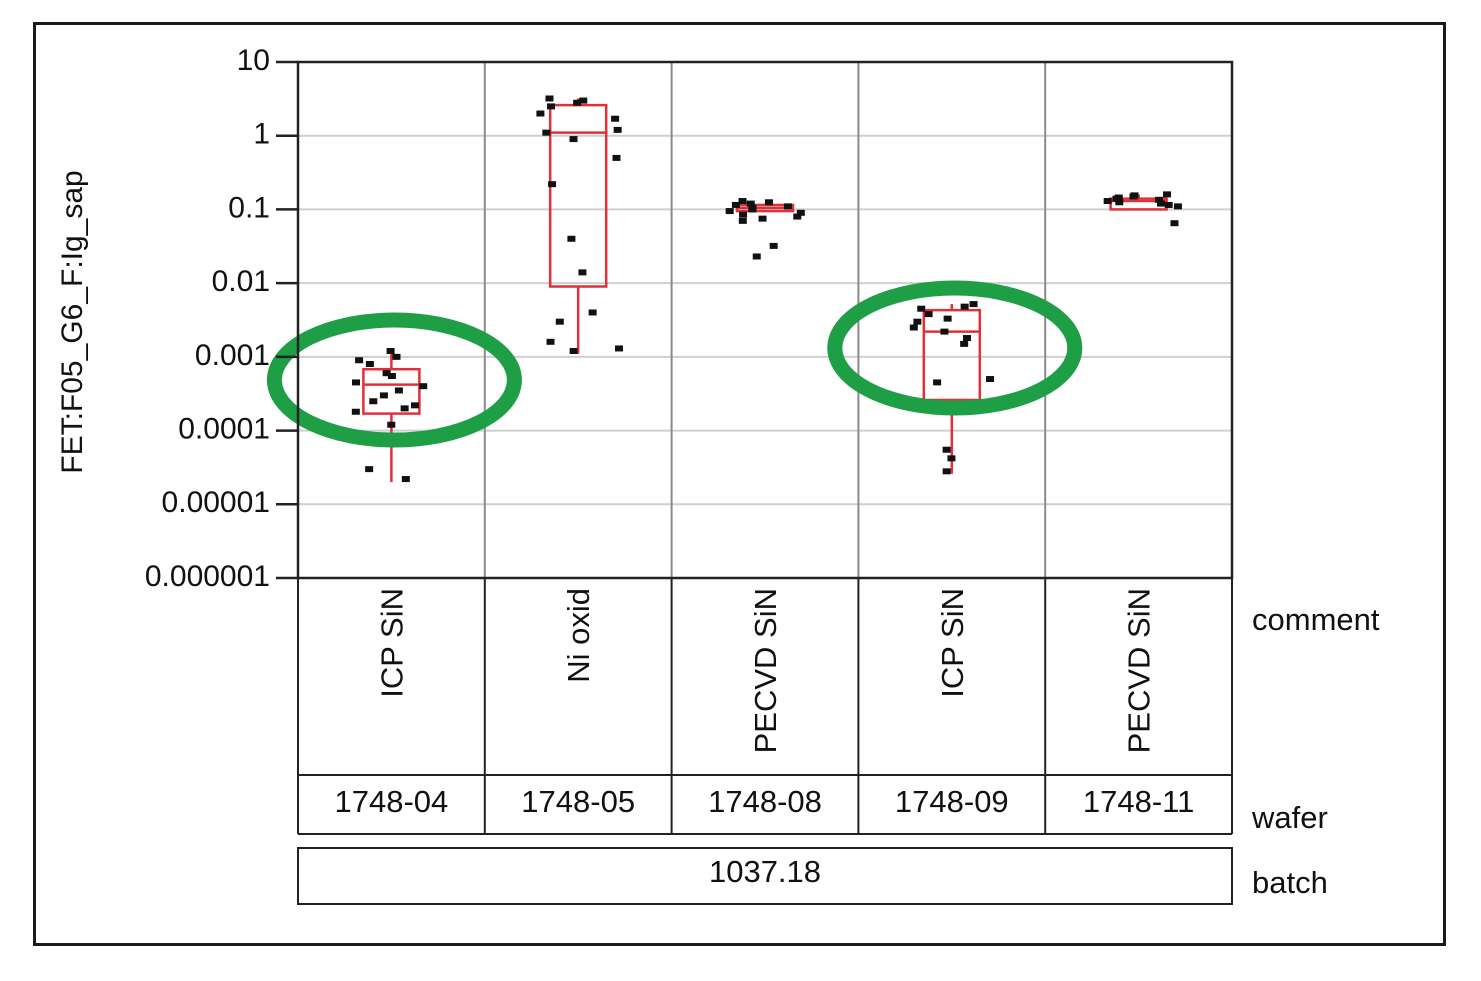 This screenshot has width=1481, height=981. I want to click on y-tick-label: 0.01, so click(241, 281).